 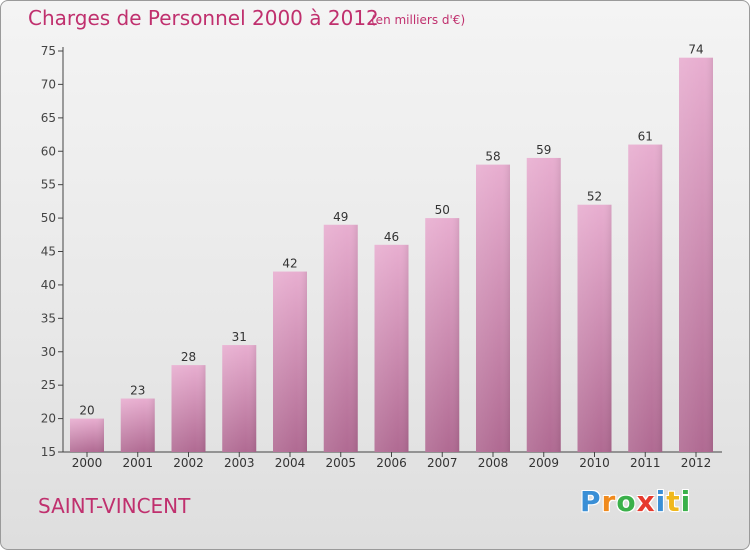 What do you see at coordinates (48, 352) in the screenshot?
I see `y-tick-label: 30` at bounding box center [48, 352].